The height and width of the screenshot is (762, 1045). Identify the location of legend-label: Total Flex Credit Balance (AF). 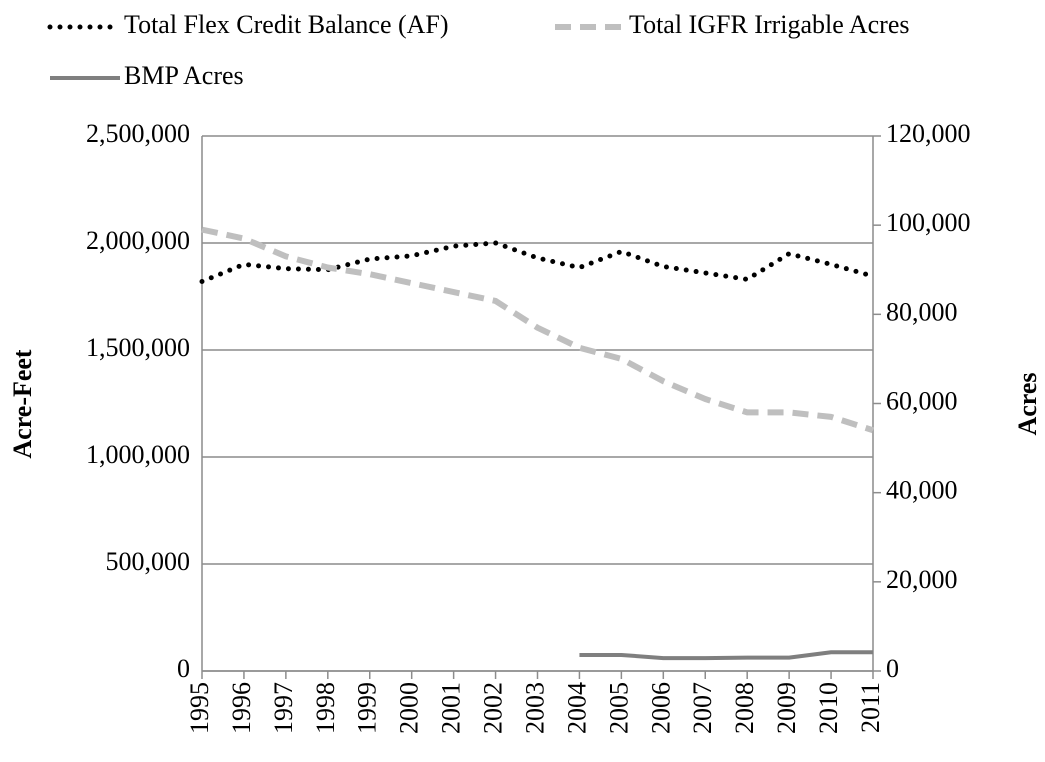
(286, 24).